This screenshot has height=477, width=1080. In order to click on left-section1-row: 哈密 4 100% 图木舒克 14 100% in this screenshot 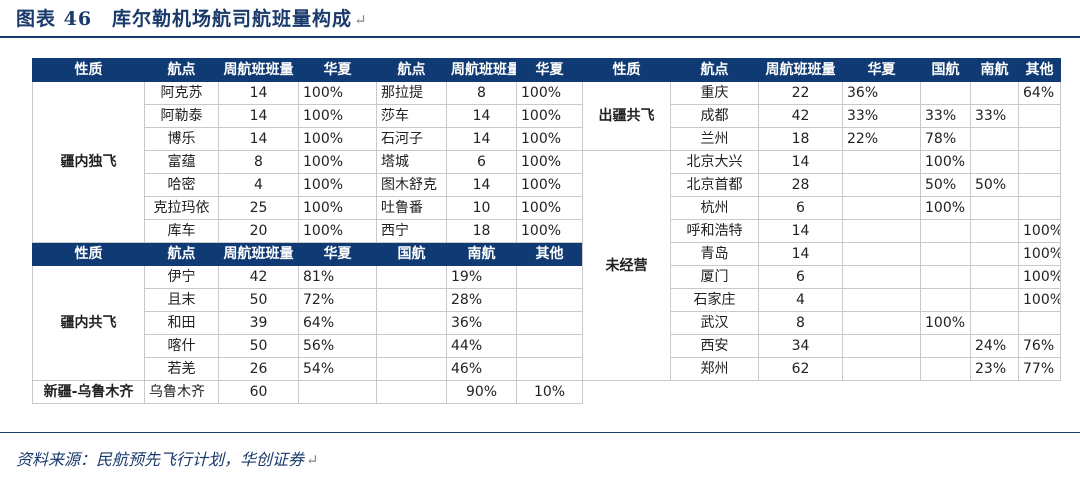, I will do `click(308, 185)`.